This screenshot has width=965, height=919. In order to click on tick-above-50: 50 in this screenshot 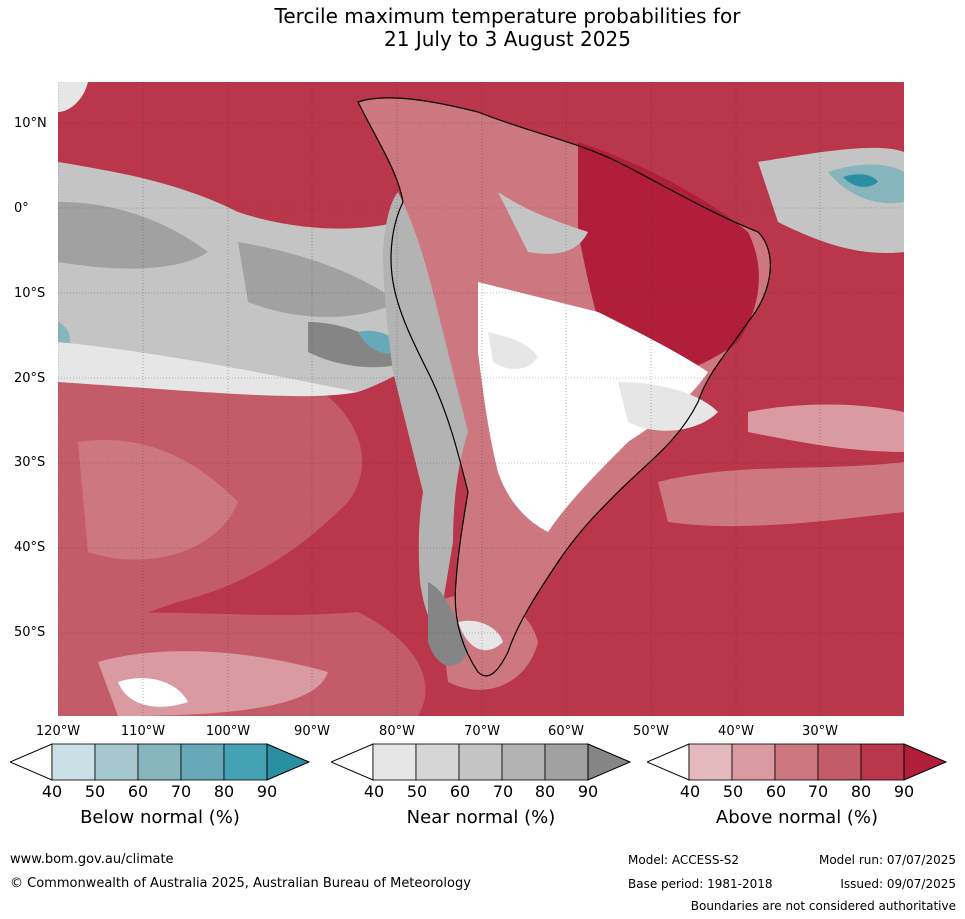, I will do `click(733, 791)`.